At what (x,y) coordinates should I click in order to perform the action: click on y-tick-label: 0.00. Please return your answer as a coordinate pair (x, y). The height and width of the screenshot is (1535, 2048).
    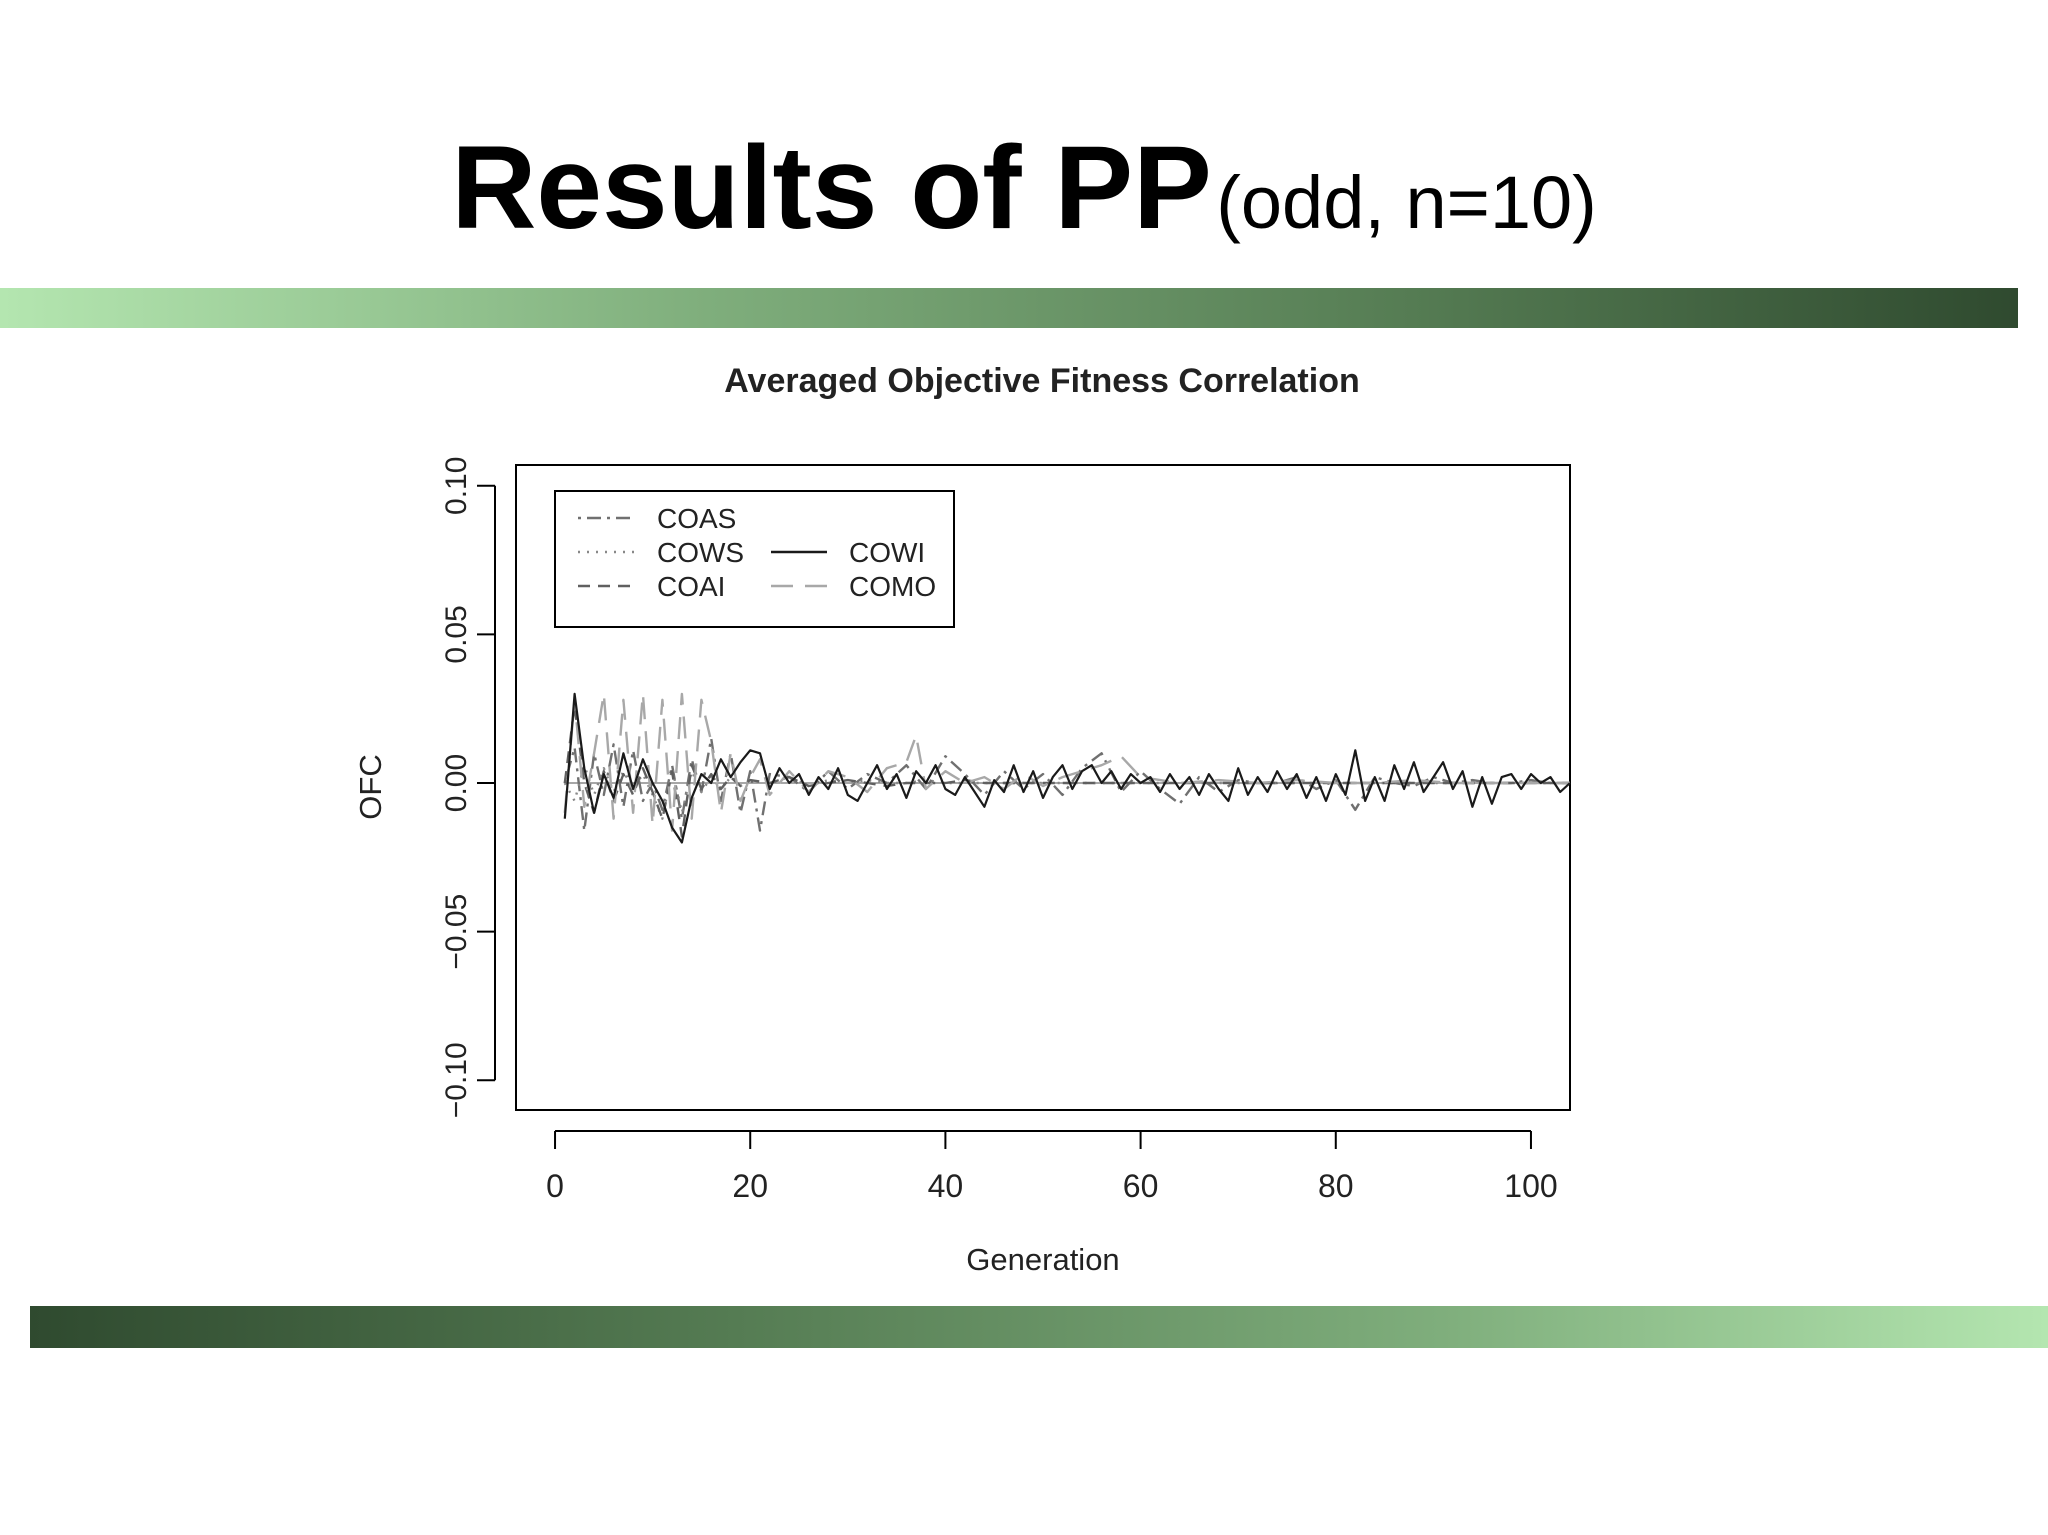
    Looking at the image, I should click on (456, 783).